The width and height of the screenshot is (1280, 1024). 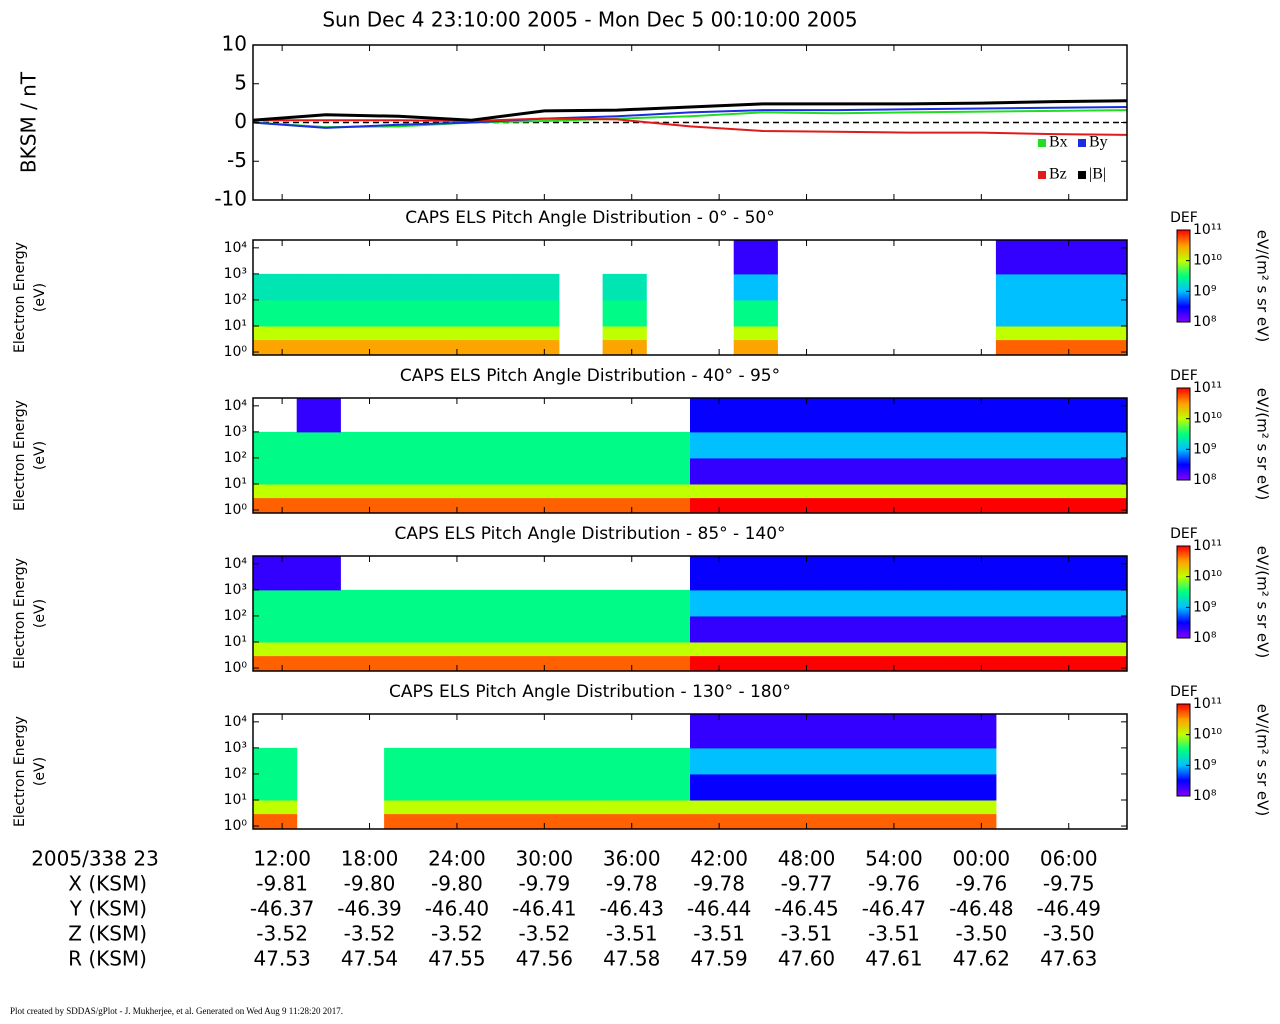 What do you see at coordinates (370, 884) in the screenshot?
I see `ephemeris-value: -9.80` at bounding box center [370, 884].